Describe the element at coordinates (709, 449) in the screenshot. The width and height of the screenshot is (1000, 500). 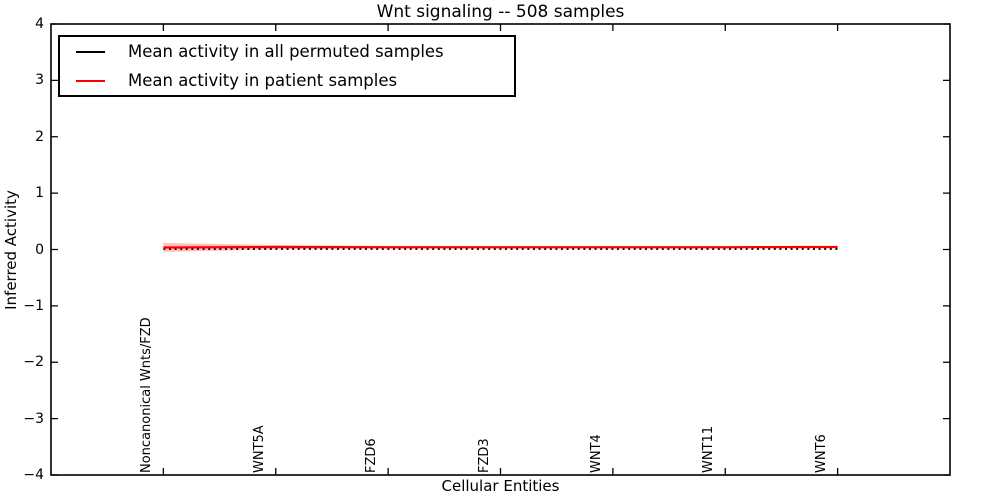
I see `x-tick-label: WNT11` at that location.